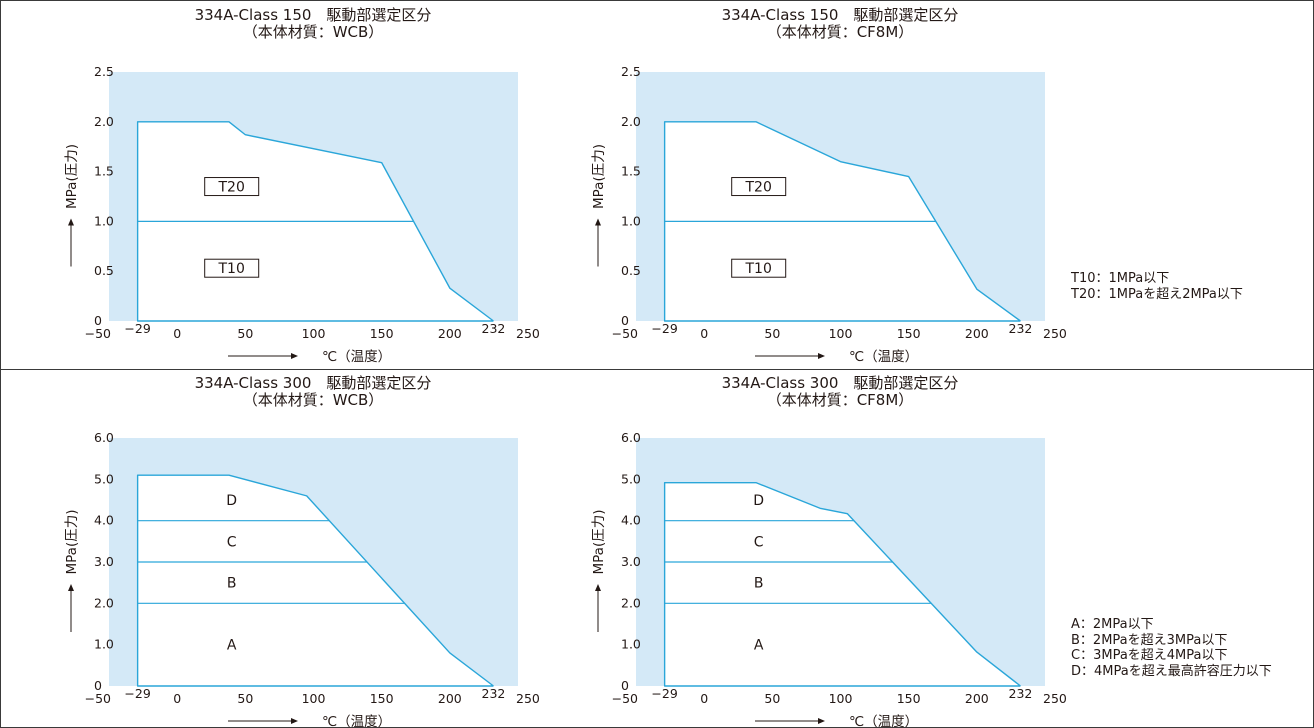  I want to click on legend-item-c: C：3MPaを超え4MPa以下, so click(1149, 655).